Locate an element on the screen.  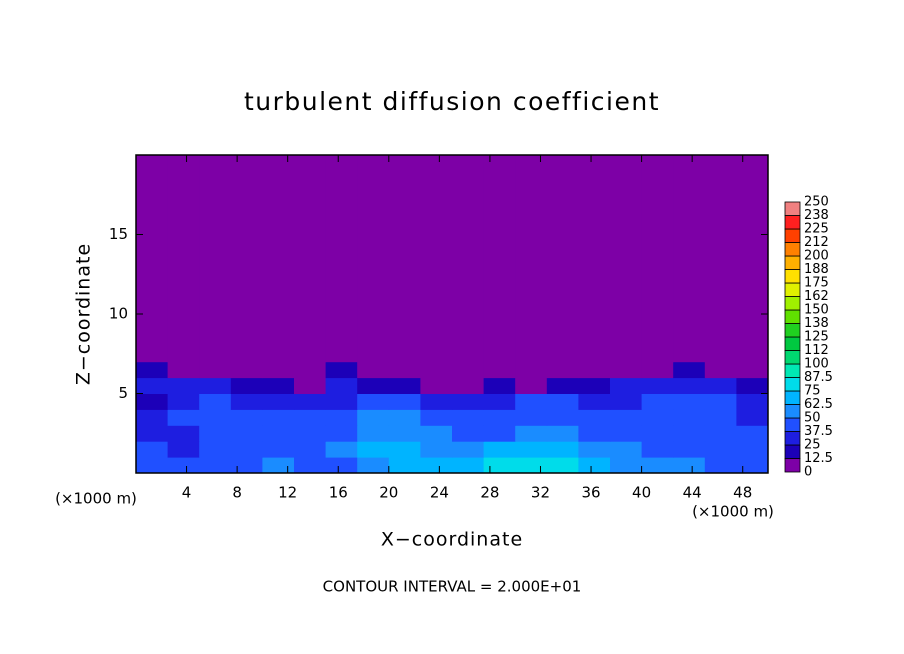
footnote: CONTOUR INTERVAL = 2.000E+01 is located at coordinates (452, 587).